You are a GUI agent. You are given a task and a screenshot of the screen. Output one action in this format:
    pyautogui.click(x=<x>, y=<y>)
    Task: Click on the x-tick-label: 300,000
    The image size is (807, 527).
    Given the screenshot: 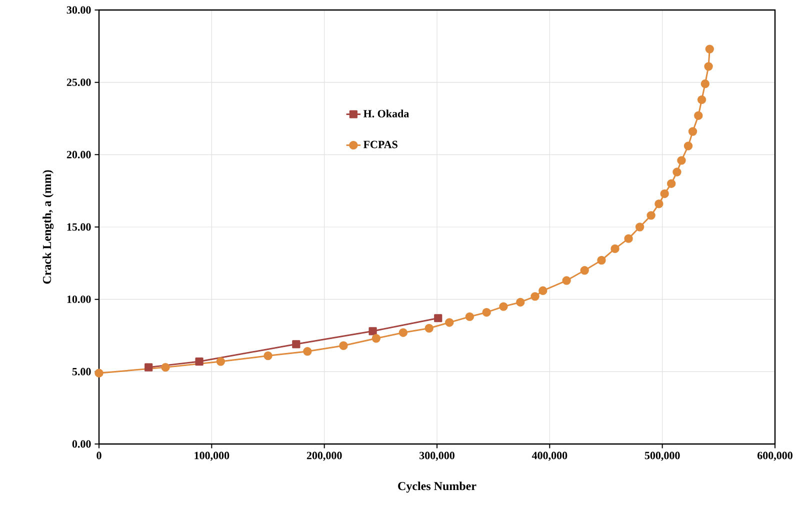 What is the action you would take?
    pyautogui.click(x=437, y=456)
    